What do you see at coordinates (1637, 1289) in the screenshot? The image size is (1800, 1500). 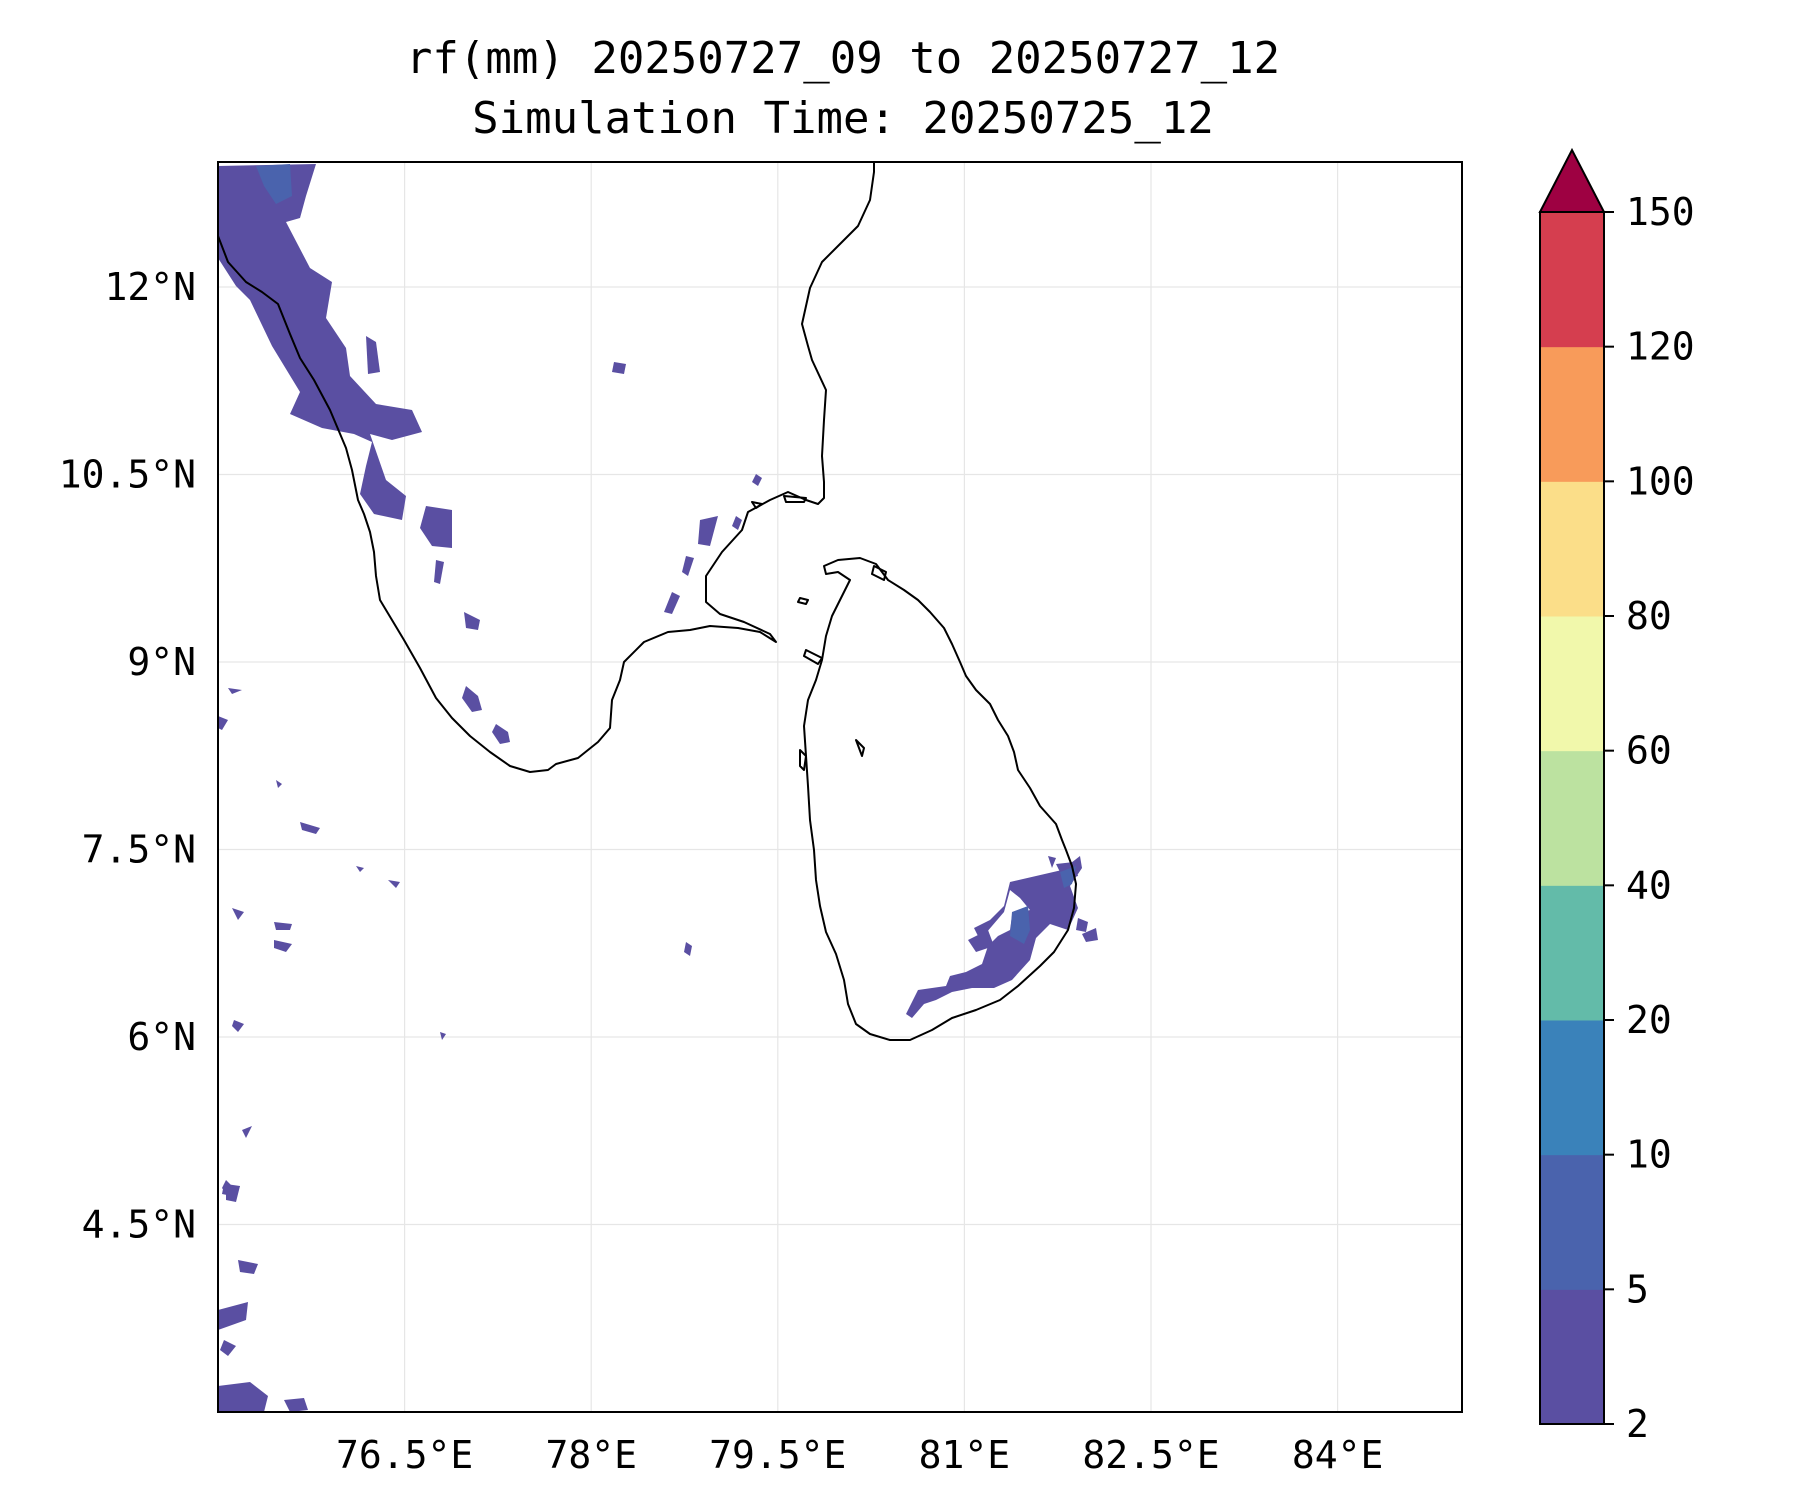 I see `colorbar-tick-label: 5` at bounding box center [1637, 1289].